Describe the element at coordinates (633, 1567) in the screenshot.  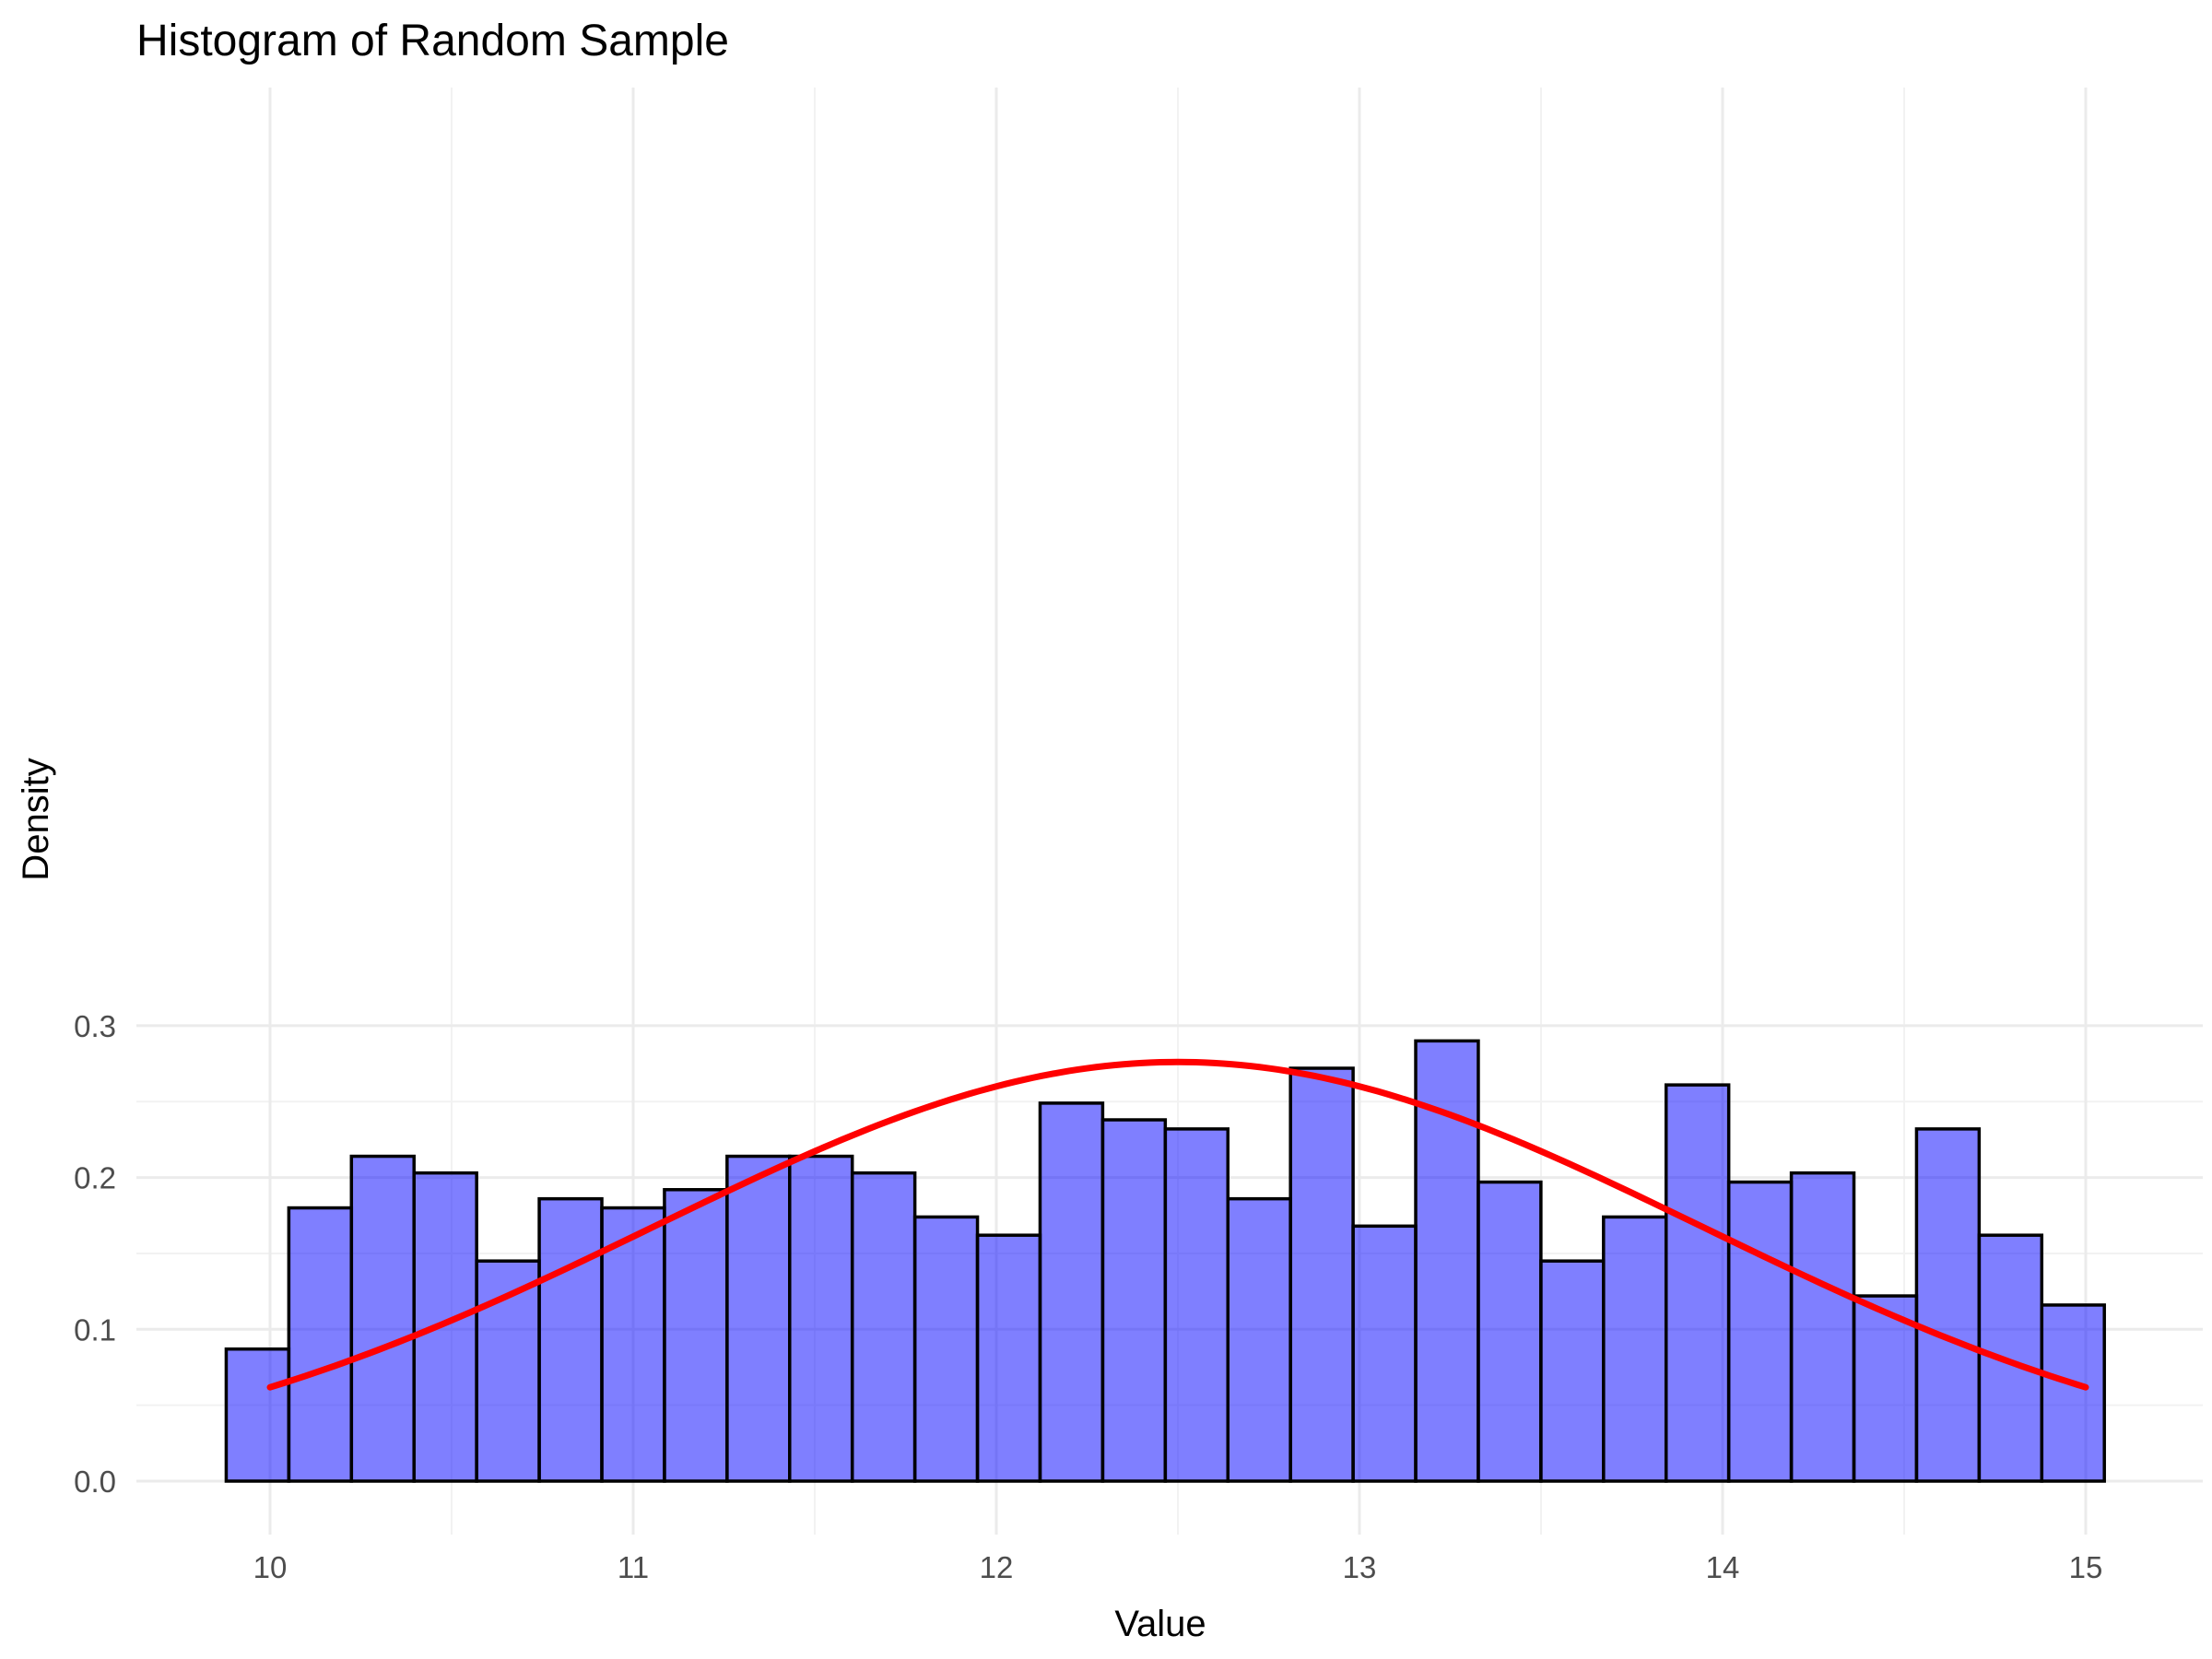
I see `x-tick-label: 11` at that location.